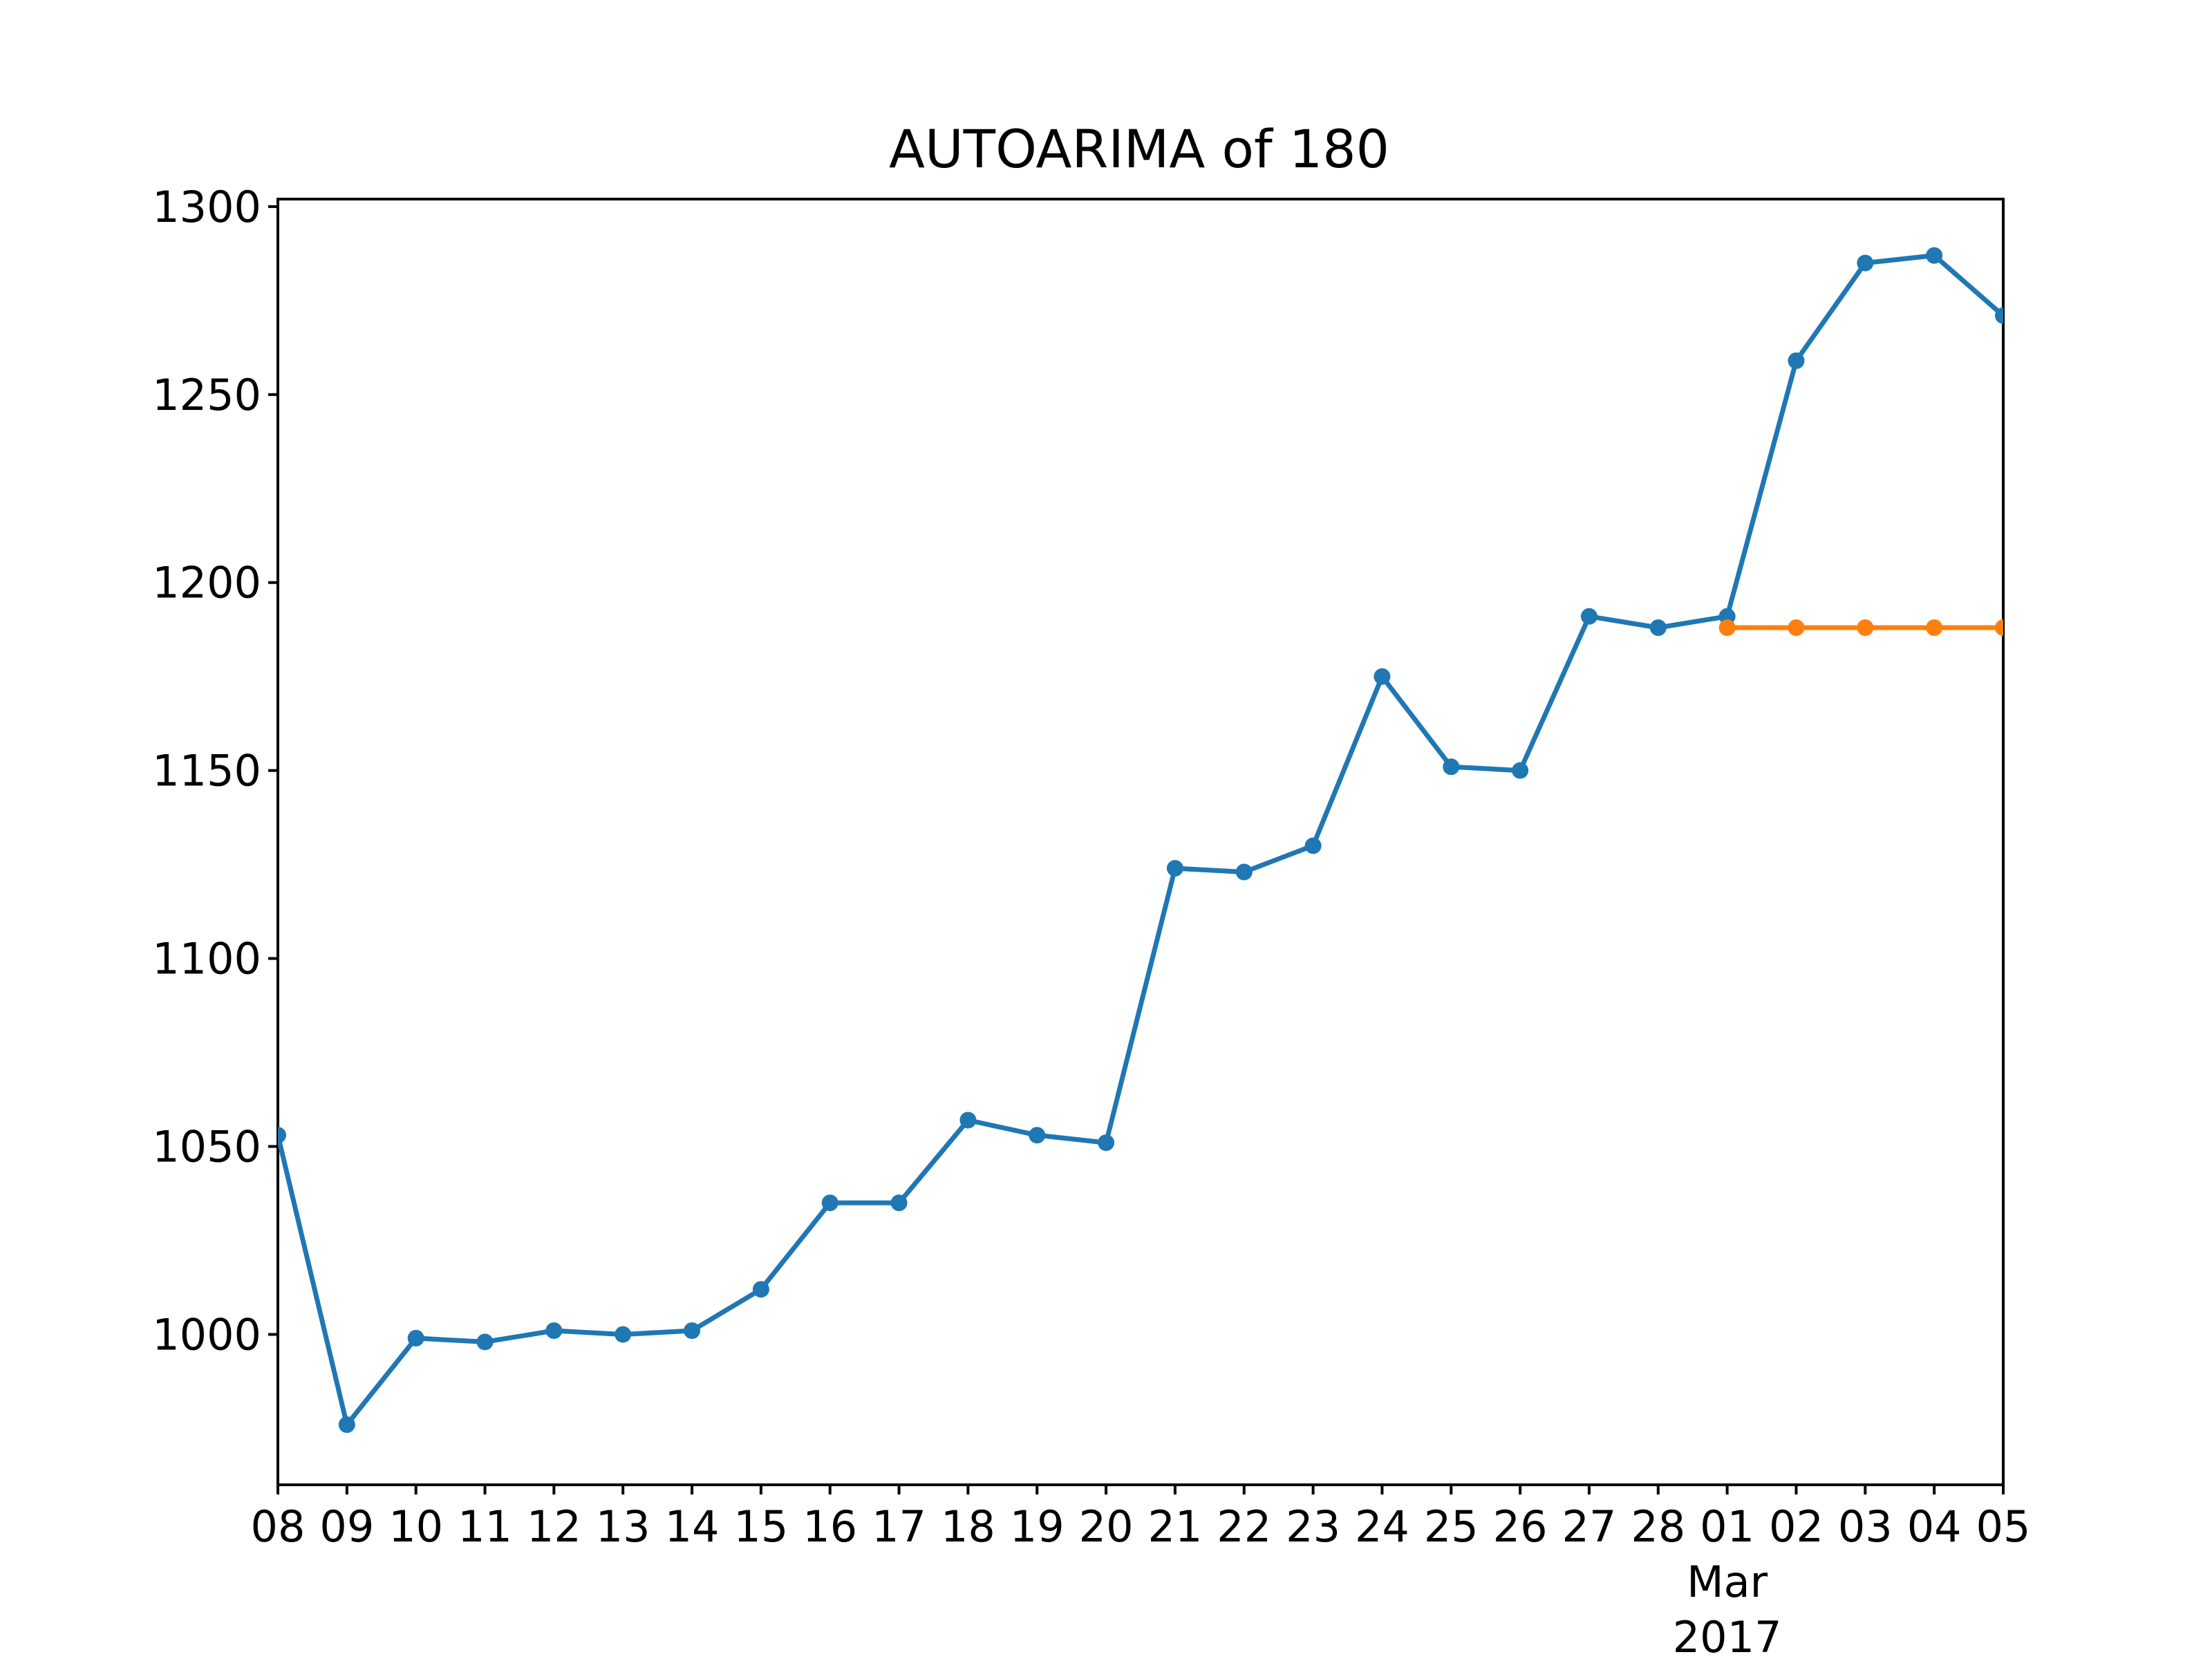 The width and height of the screenshot is (2212, 1659). What do you see at coordinates (692, 1526) in the screenshot?
I see `x-tick-label: 14` at bounding box center [692, 1526].